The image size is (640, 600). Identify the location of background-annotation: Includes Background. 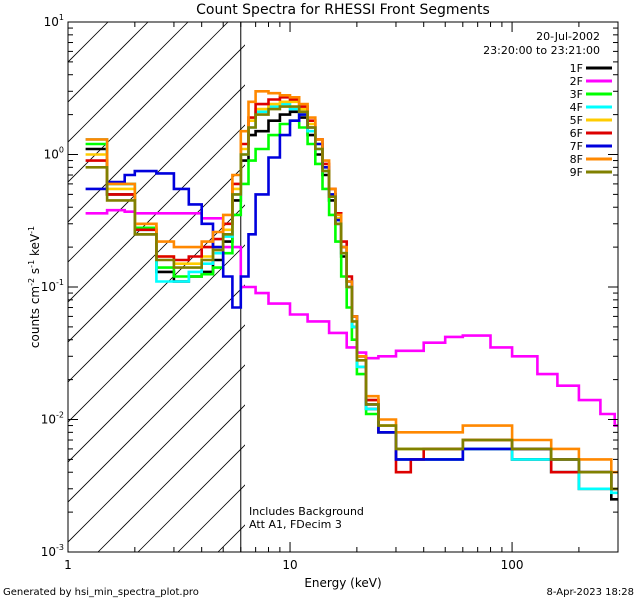
(306, 511).